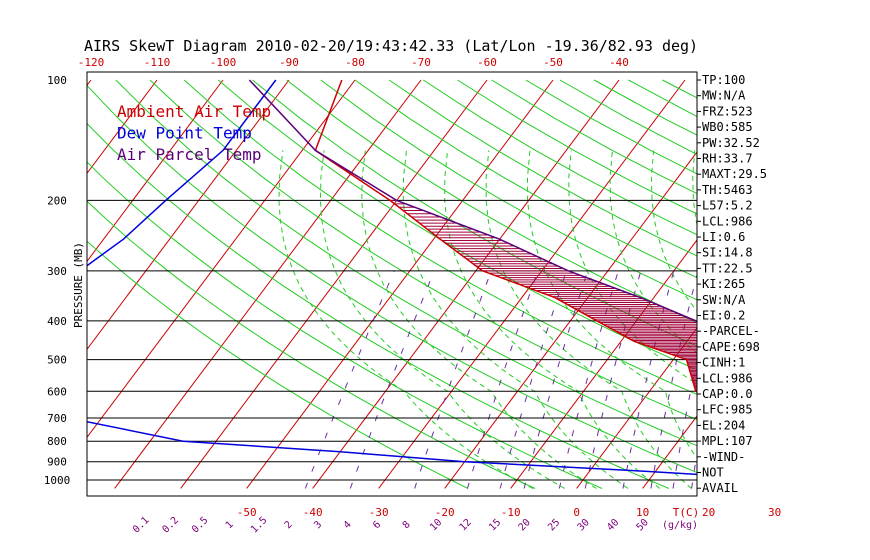  Describe the element at coordinates (421, 62) in the screenshot. I see `top-temp-tick-label: -70` at that location.